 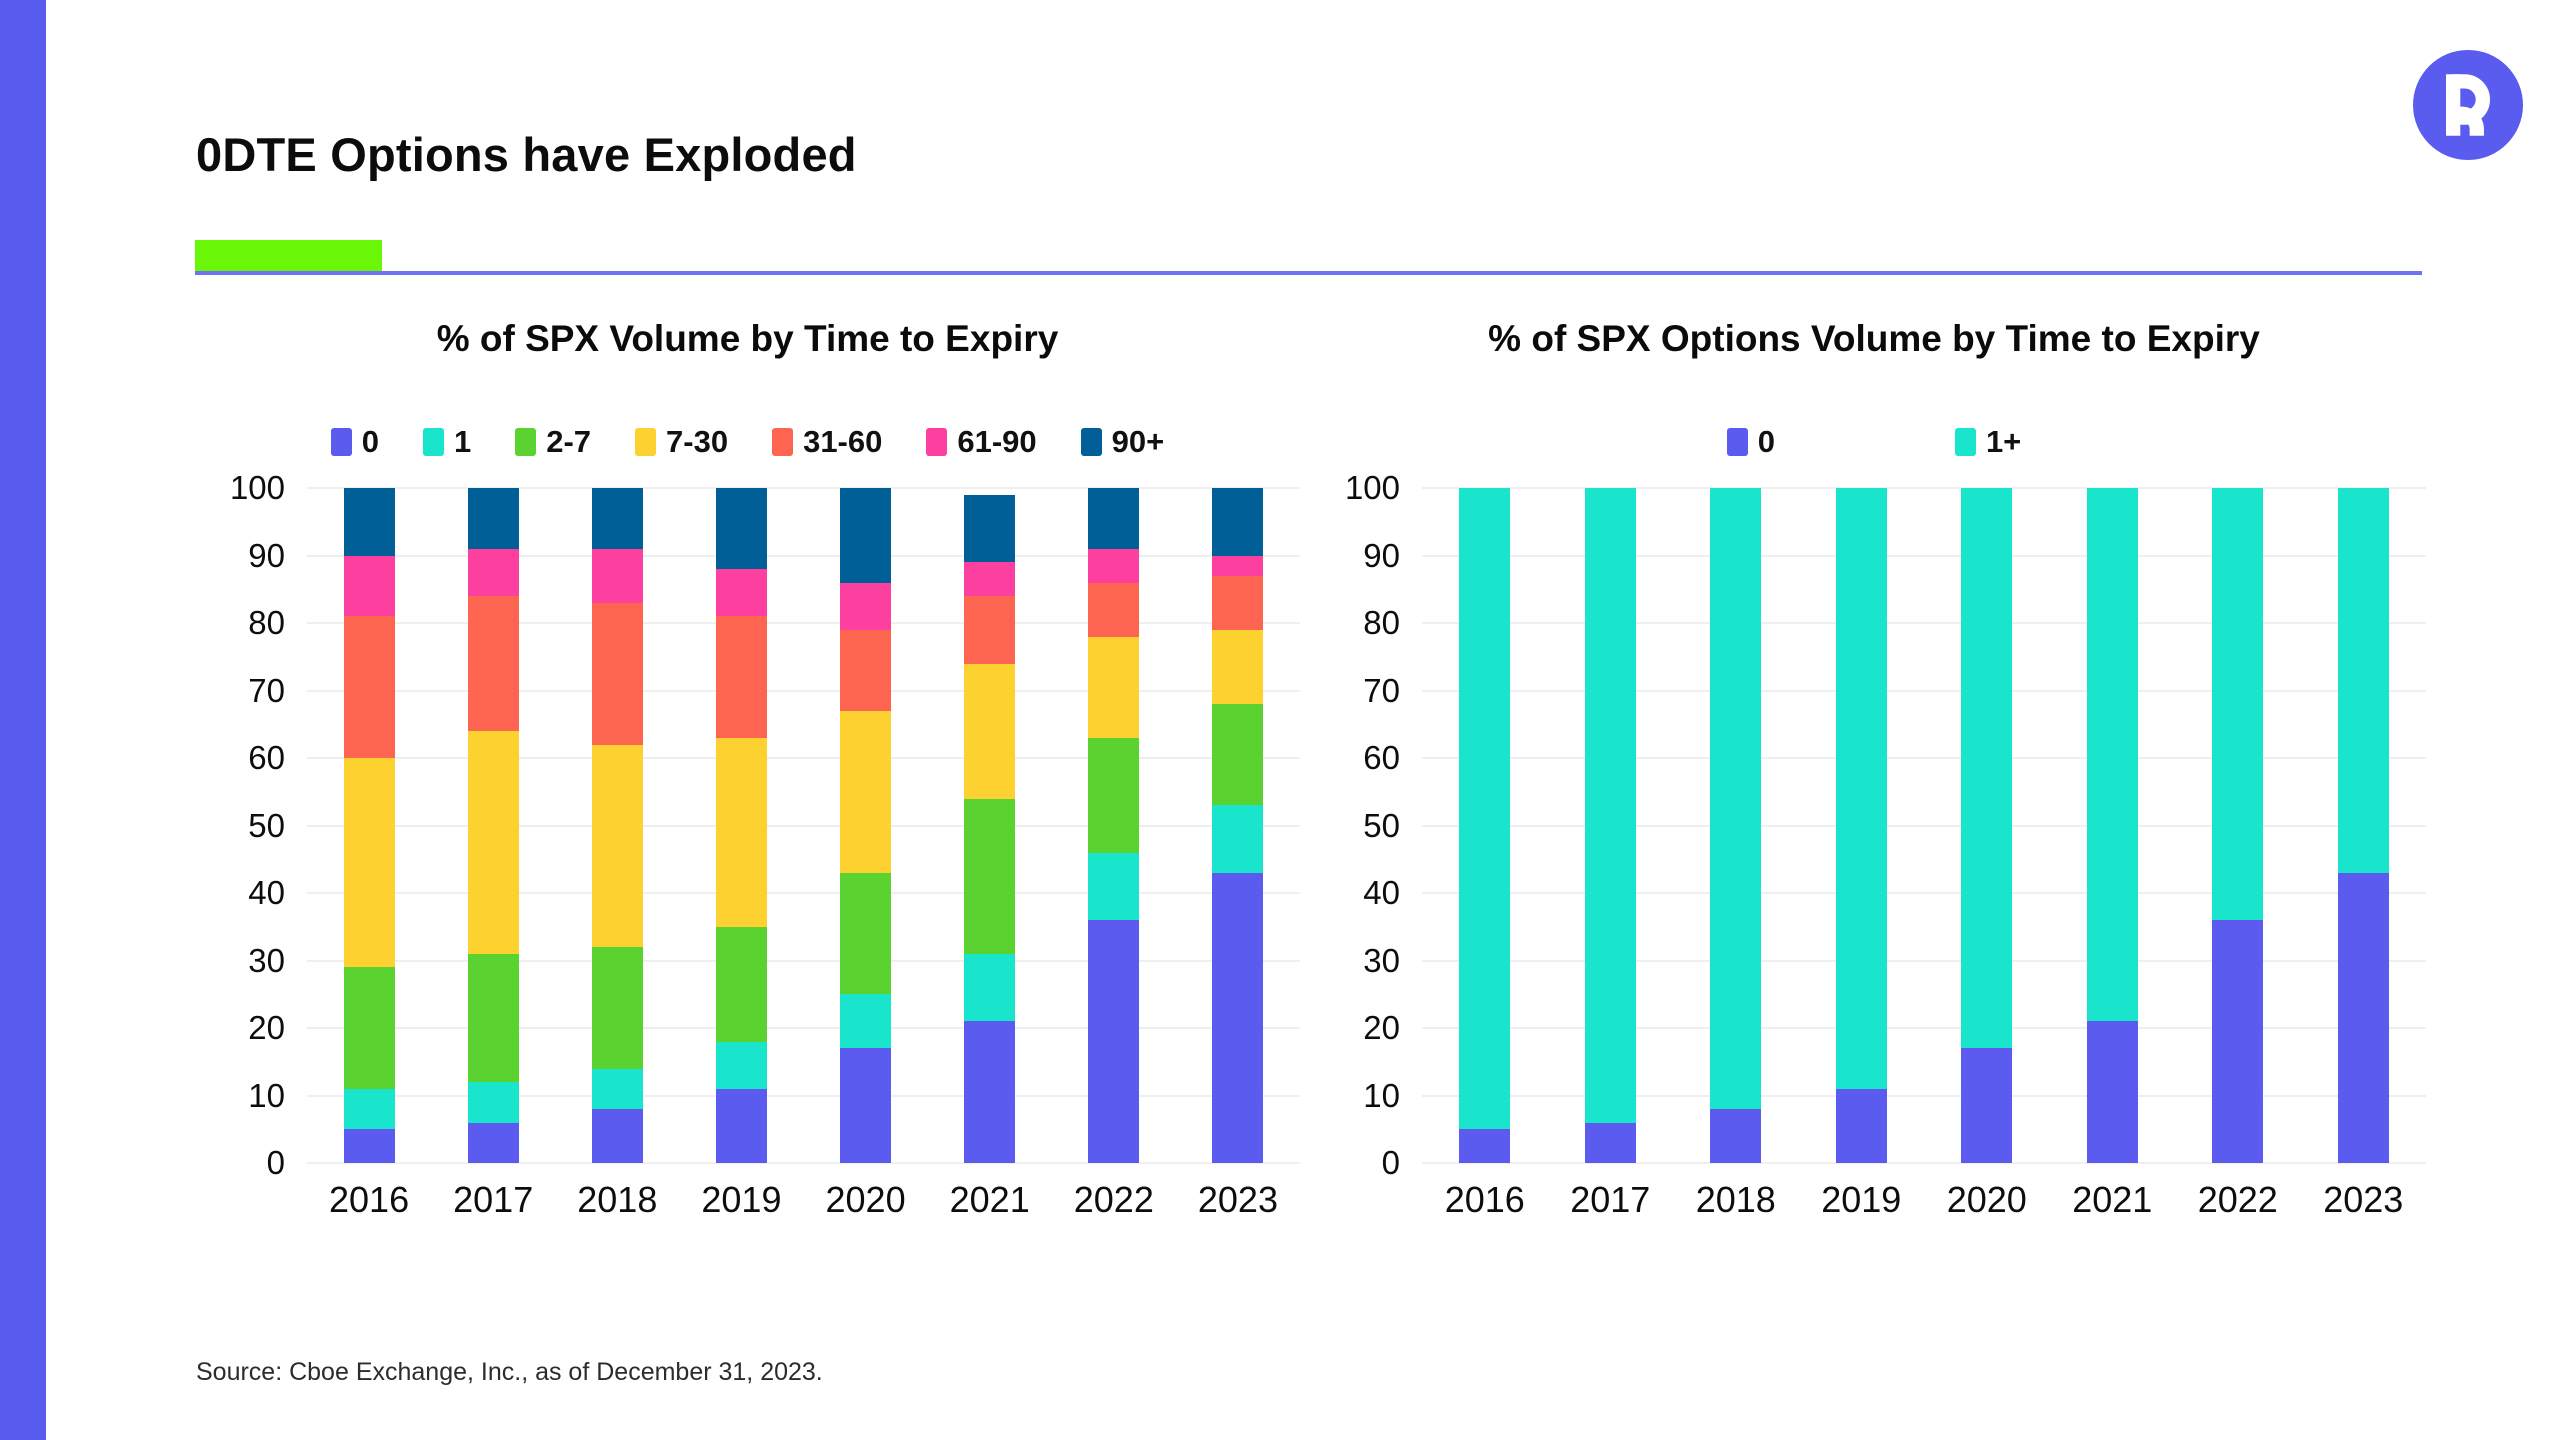 I want to click on y-tick-label: 40, so click(x=1381, y=892).